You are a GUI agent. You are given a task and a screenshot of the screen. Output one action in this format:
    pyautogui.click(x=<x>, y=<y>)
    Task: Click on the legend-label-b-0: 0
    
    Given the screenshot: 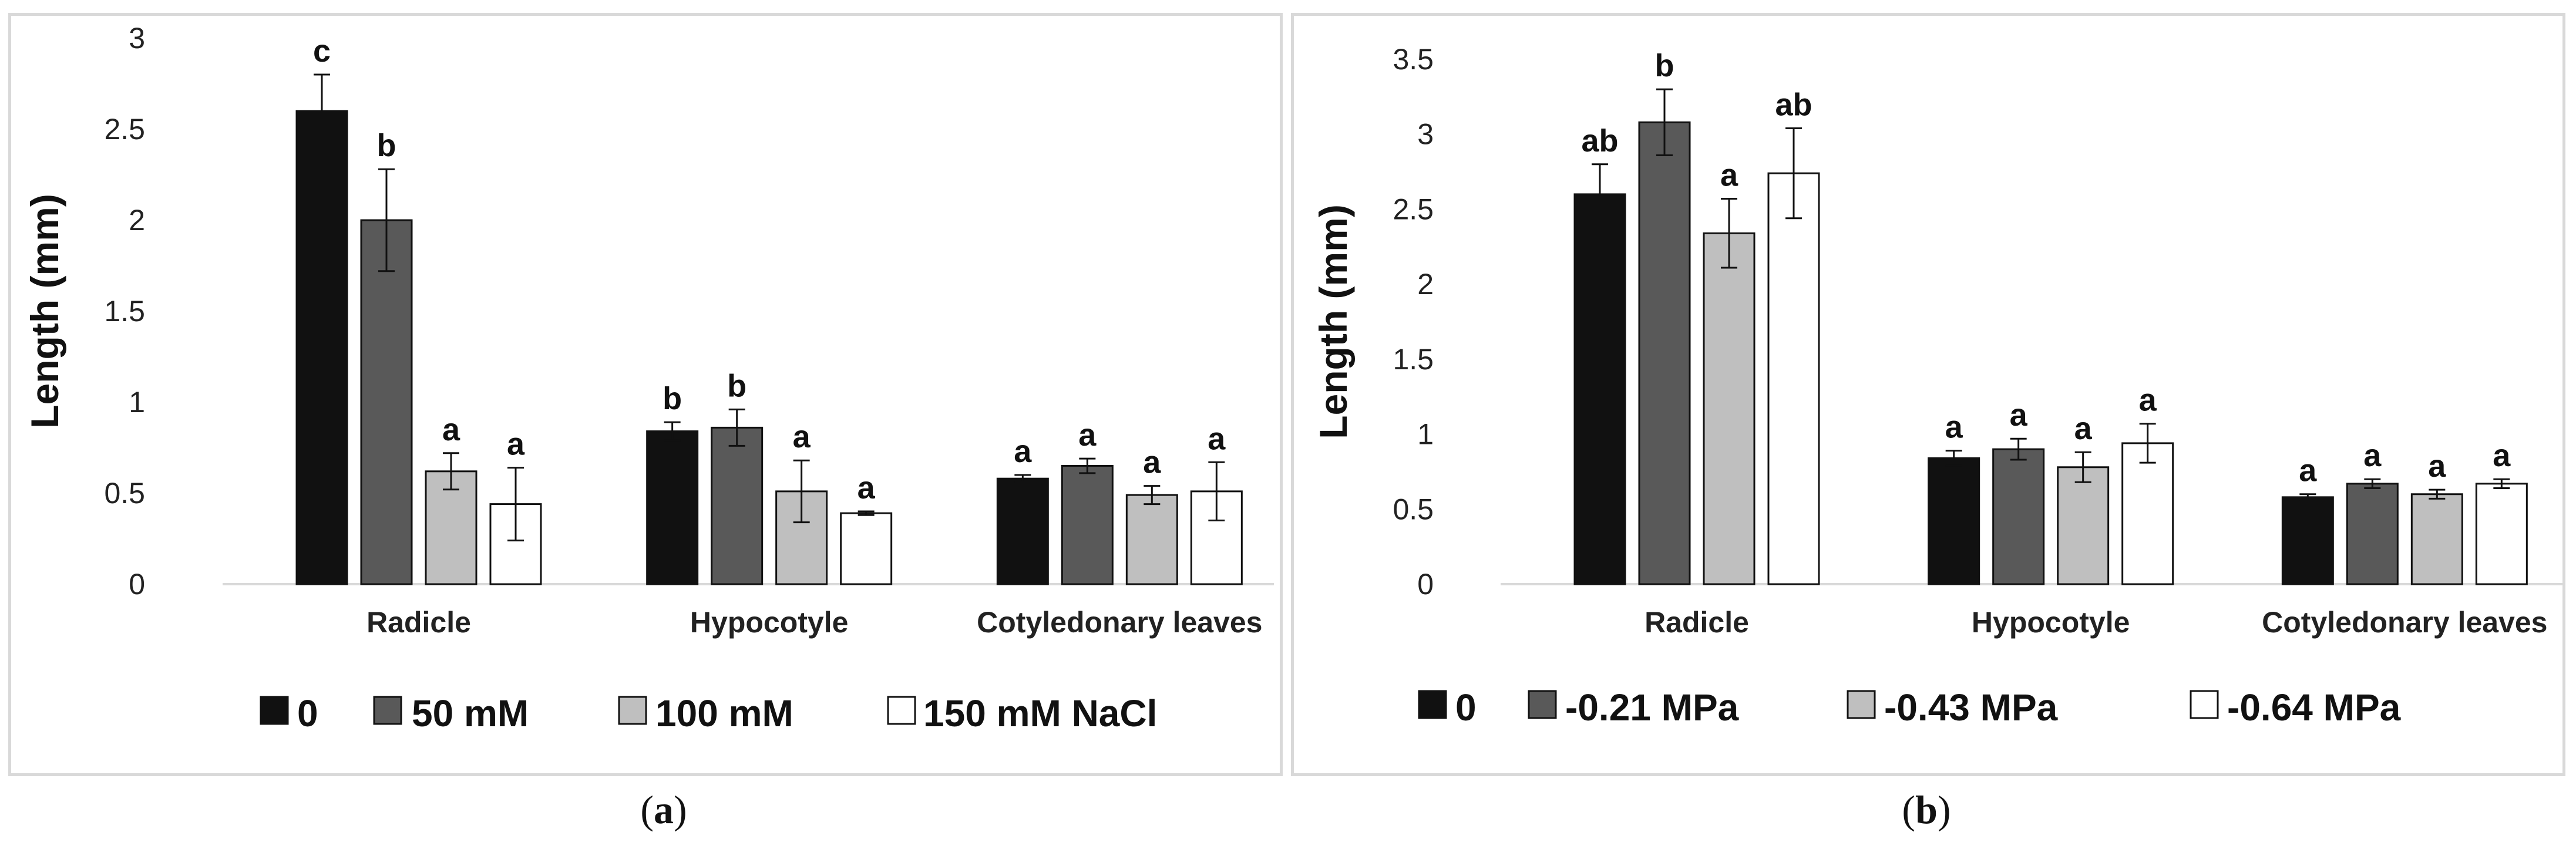 What is the action you would take?
    pyautogui.click(x=1466, y=707)
    